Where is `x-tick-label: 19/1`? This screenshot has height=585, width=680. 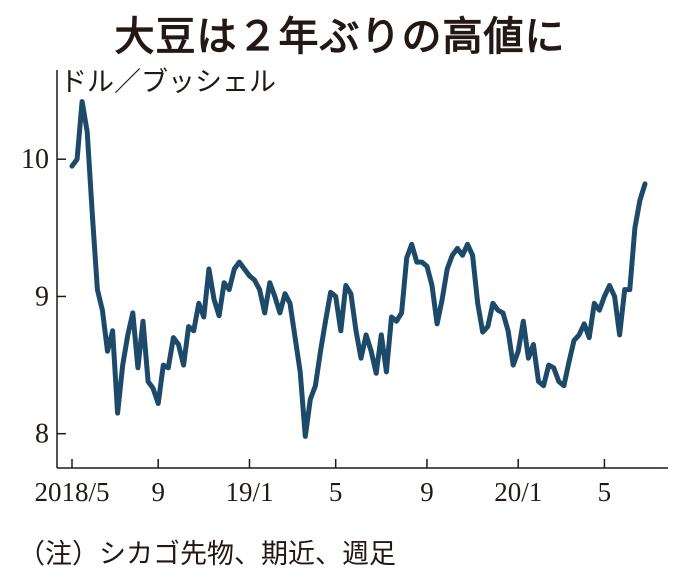
x-tick-label: 19/1 is located at coordinates (249, 492).